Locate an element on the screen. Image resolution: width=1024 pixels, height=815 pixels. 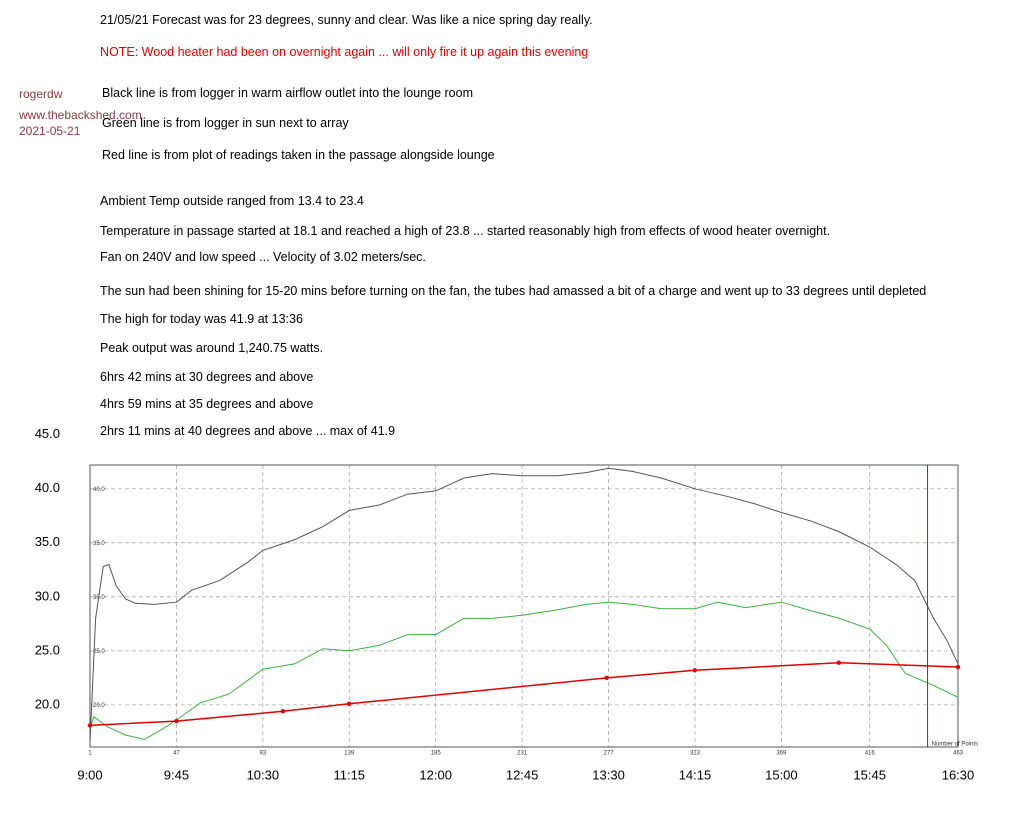
post-site: www.thebackshed.com is located at coordinates (80, 115).